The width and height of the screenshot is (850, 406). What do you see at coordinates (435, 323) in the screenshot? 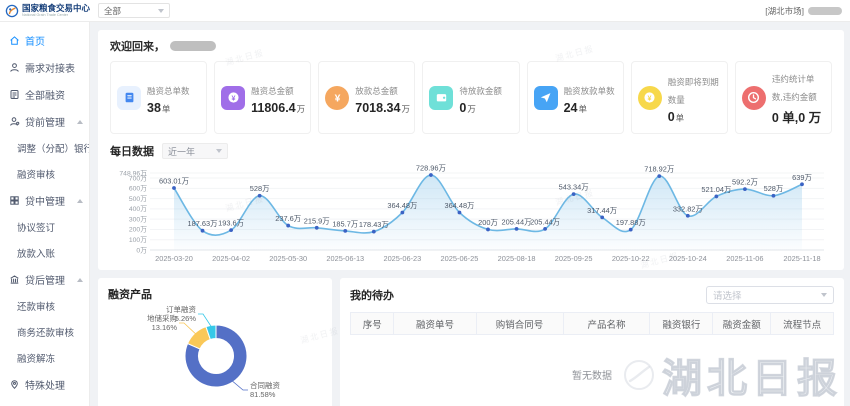
I see `todo-column-1: 融资单号` at bounding box center [435, 323].